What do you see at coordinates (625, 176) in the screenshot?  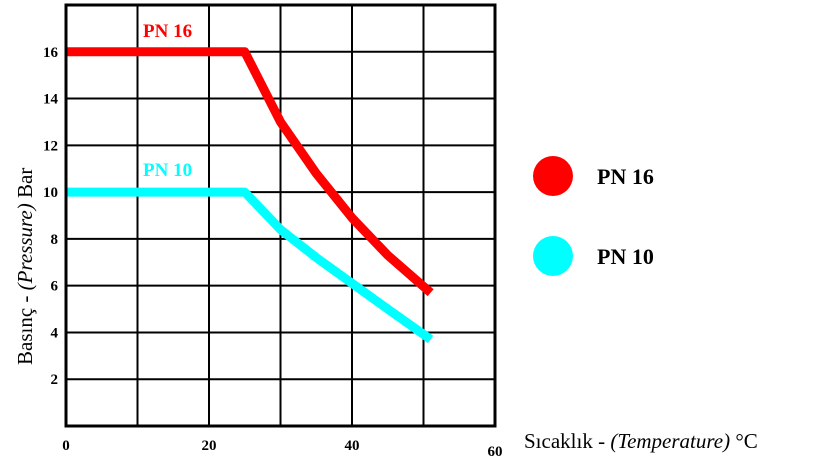 I see `legend-label-pn16: PN 16` at bounding box center [625, 176].